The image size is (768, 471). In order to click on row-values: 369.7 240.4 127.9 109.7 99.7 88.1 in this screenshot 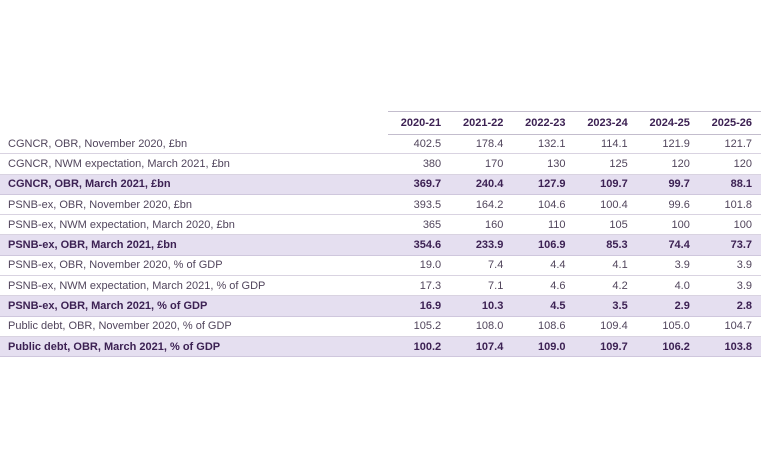, I will do `click(574, 184)`.